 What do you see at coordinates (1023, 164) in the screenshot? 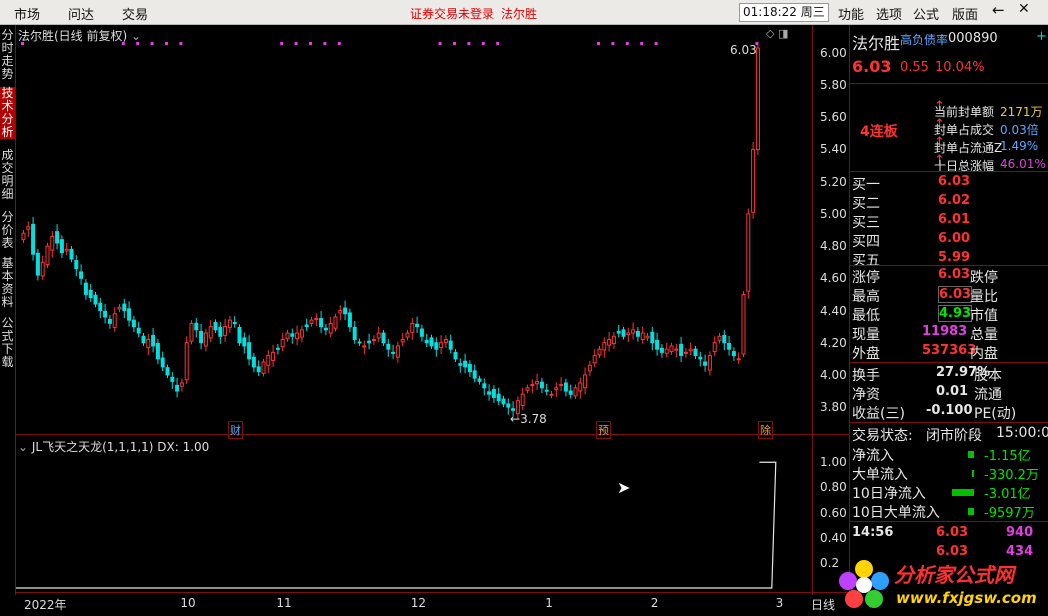
I see `seal-value: 46.01%` at bounding box center [1023, 164].